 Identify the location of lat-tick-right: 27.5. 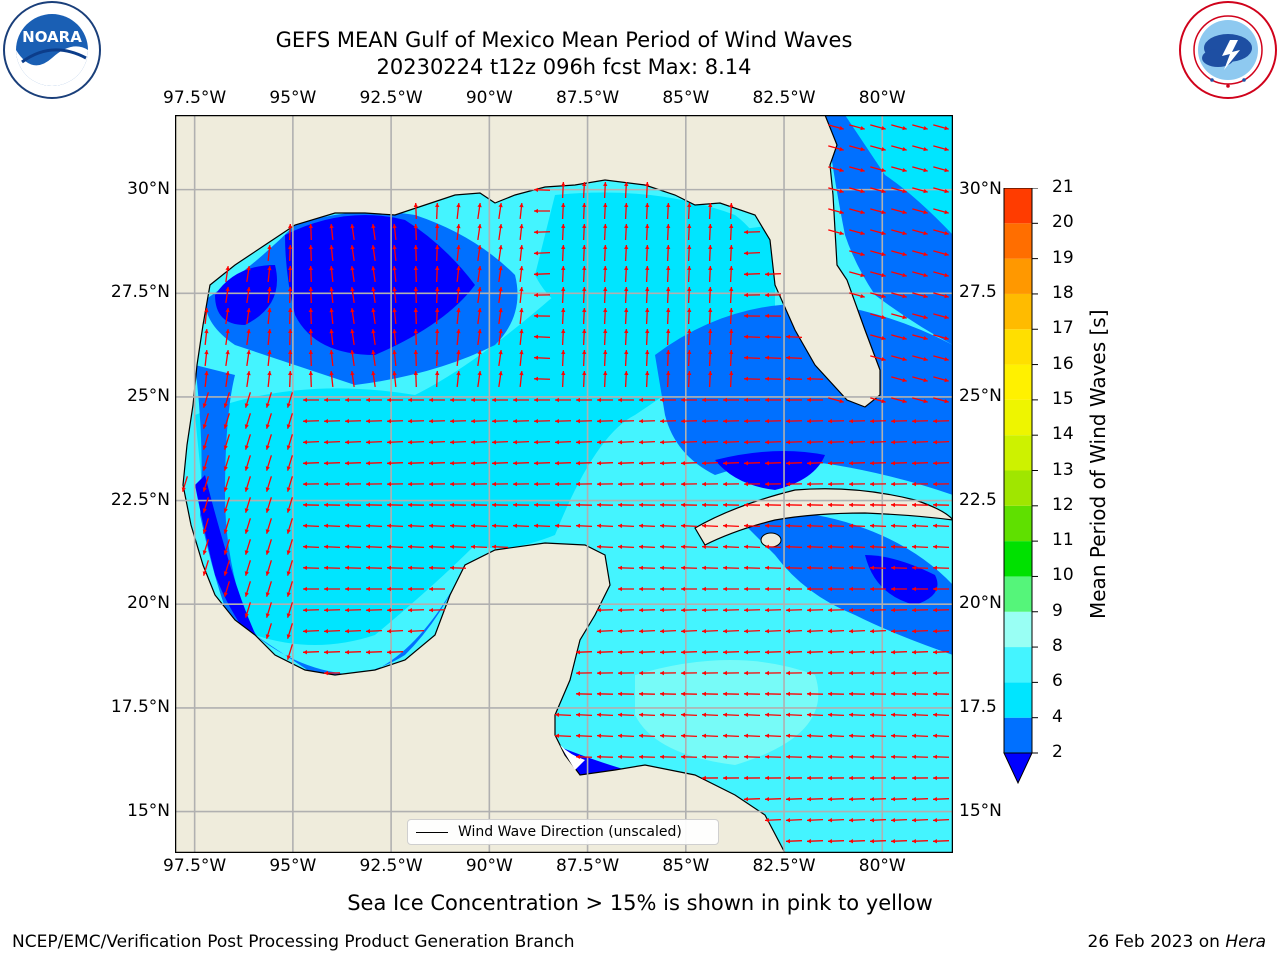
(978, 292).